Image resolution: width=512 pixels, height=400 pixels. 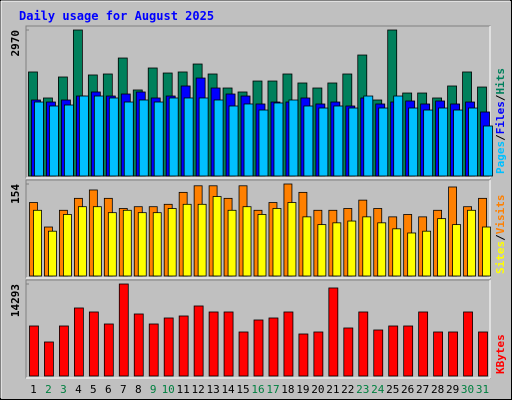 I want to click on x-tick-label: 22, so click(x=347, y=389).